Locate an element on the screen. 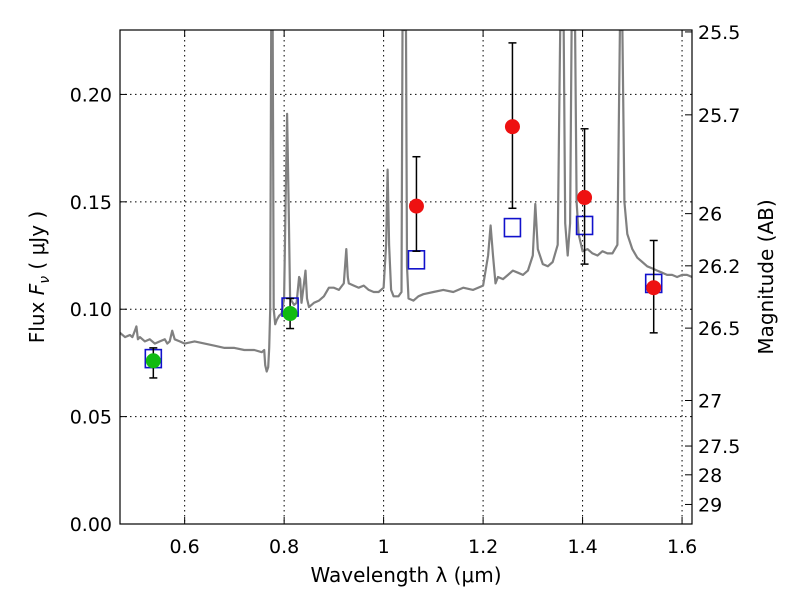 This screenshot has height=600, width=800. y2-tick-label: 29 is located at coordinates (710, 505).